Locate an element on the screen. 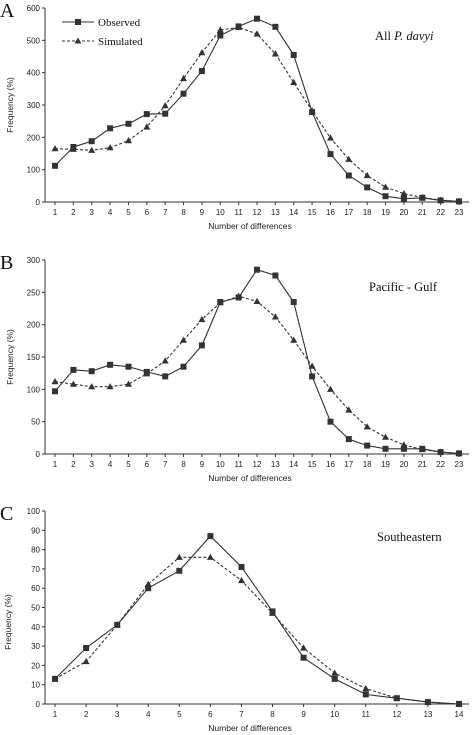  x-tick-label-a-1: 2 is located at coordinates (73, 212).